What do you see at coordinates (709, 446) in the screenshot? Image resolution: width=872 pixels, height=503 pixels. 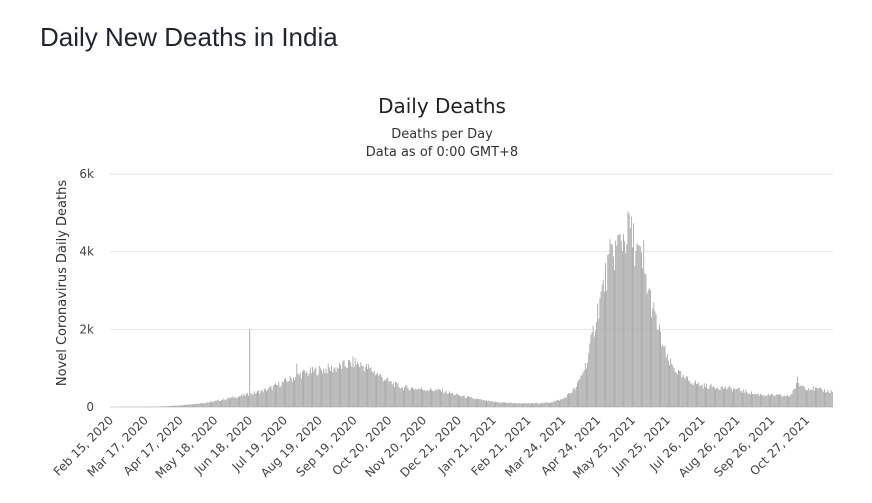 I see `x-tick-label: Aug 26, 2021` at bounding box center [709, 446].